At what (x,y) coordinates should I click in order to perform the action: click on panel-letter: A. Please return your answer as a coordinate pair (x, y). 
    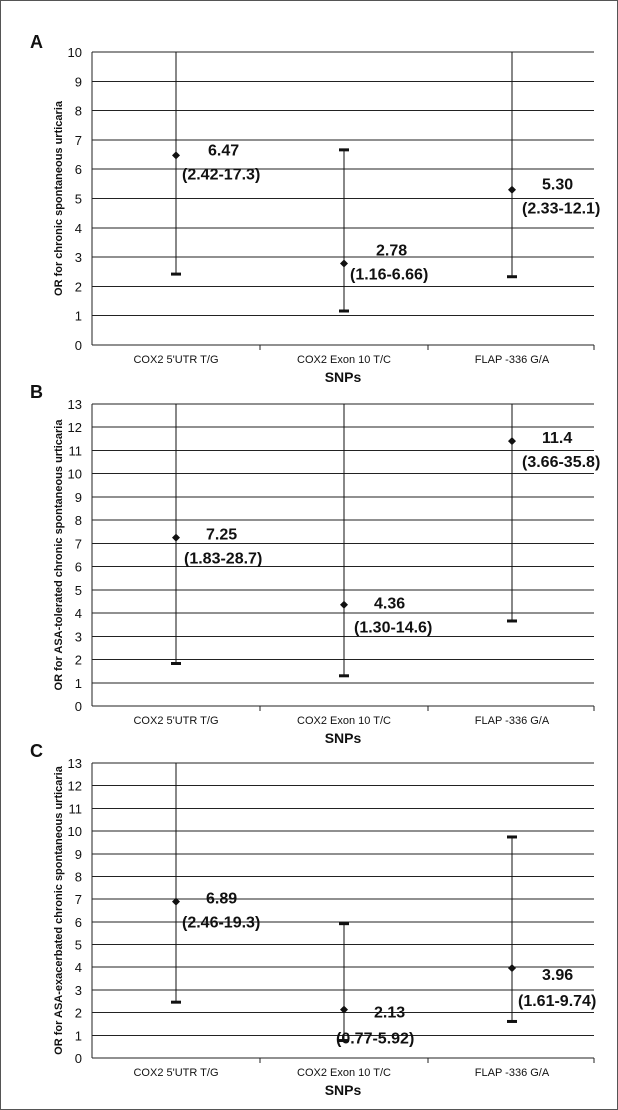
    Looking at the image, I should click on (36, 42).